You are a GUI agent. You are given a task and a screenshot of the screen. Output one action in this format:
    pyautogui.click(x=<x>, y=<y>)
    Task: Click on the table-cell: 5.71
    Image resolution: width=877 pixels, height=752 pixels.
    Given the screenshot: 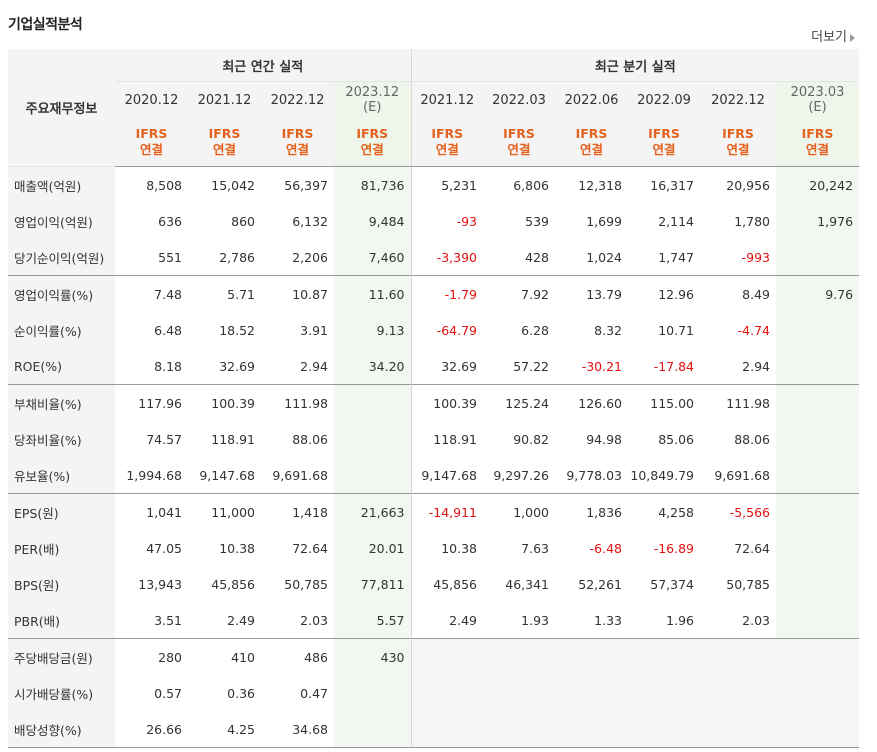 What is the action you would take?
    pyautogui.click(x=224, y=293)
    